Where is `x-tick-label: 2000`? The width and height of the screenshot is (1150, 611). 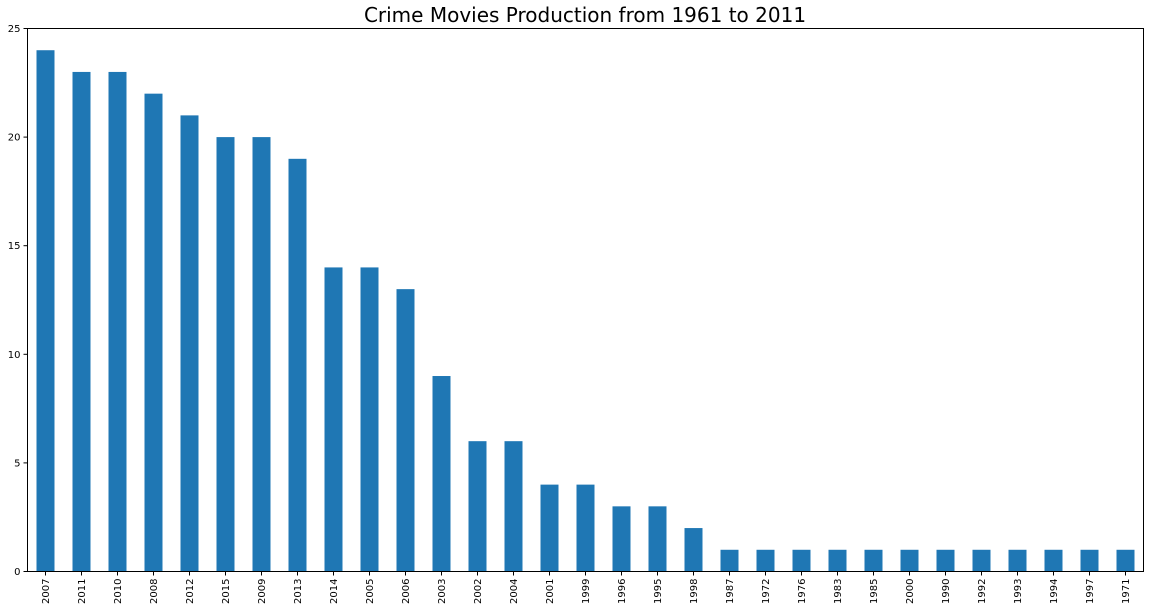
x-tick-label: 2000 is located at coordinates (910, 591).